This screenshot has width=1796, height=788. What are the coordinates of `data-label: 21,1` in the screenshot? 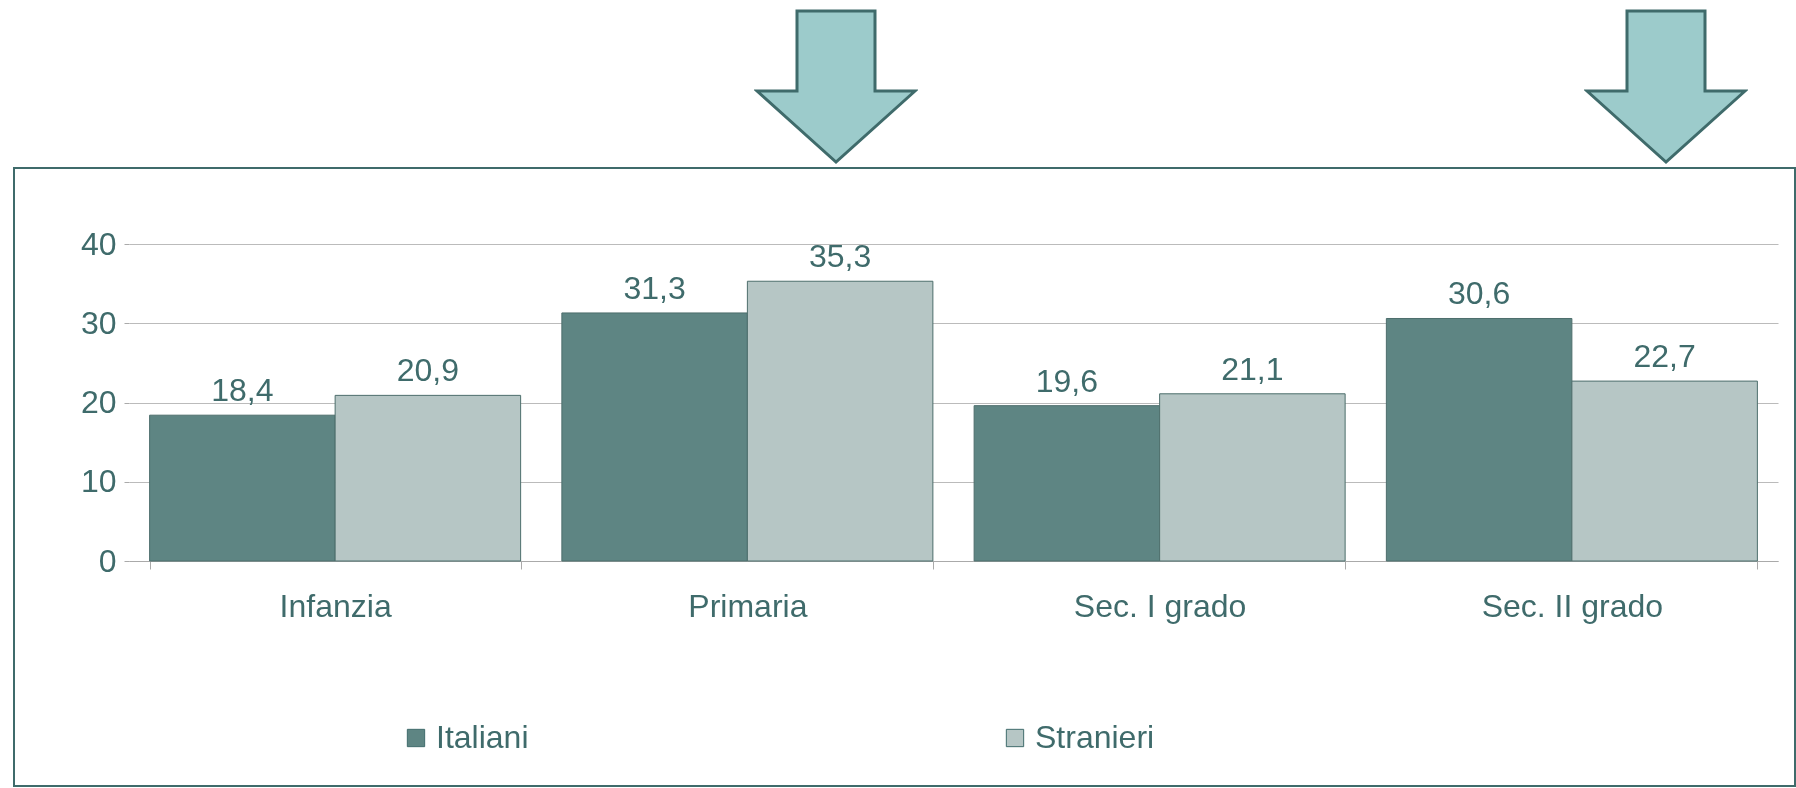 It's located at (1252, 368).